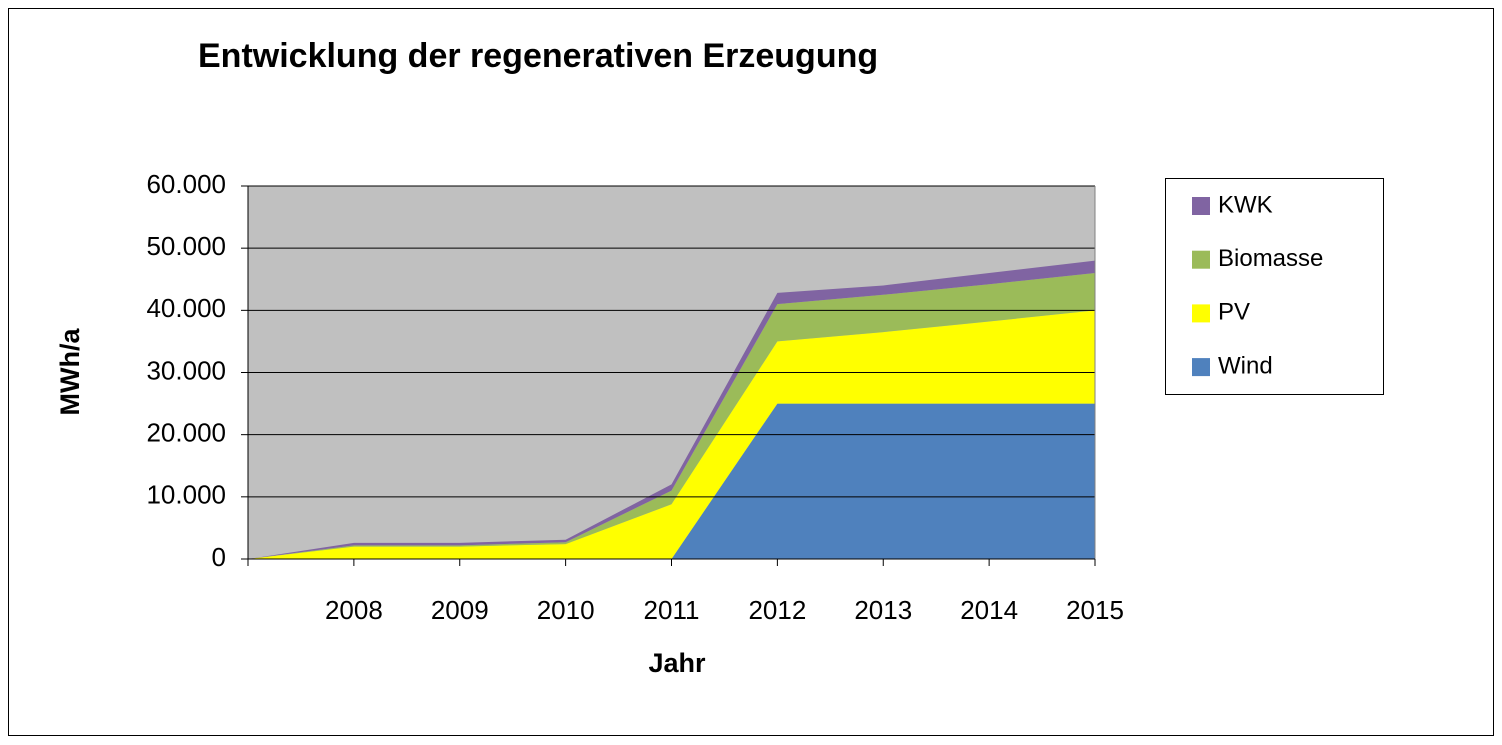 The height and width of the screenshot is (745, 1502). What do you see at coordinates (672, 610) in the screenshot?
I see `x-tick-label: 2011` at bounding box center [672, 610].